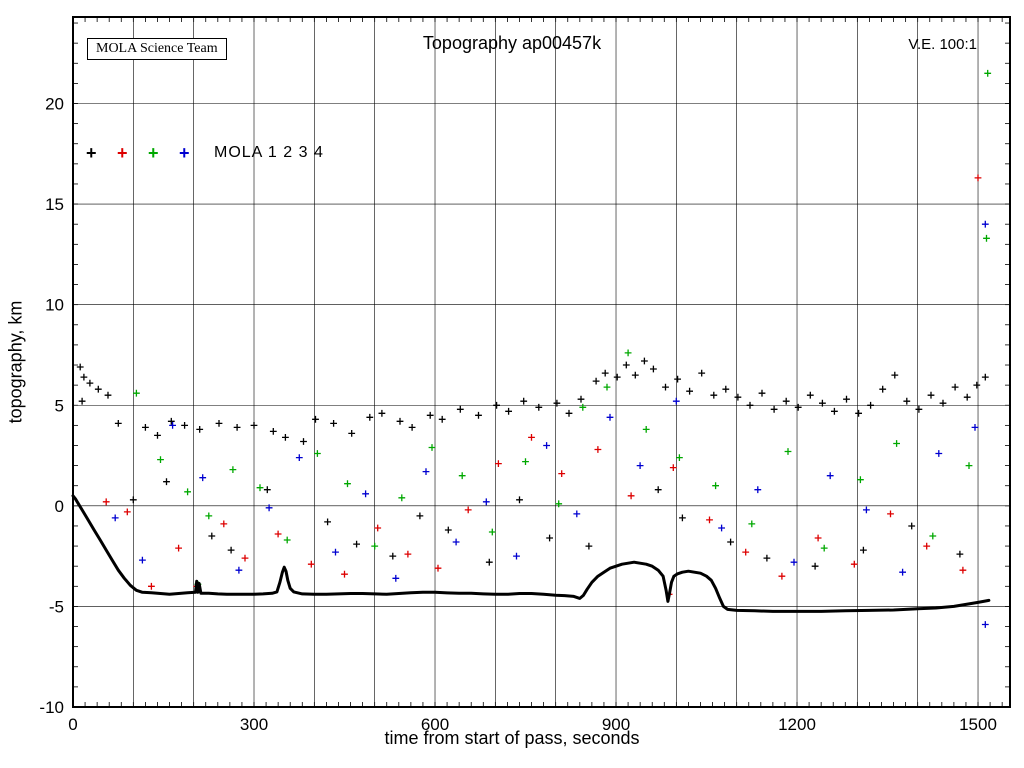 Image resolution: width=1024 pixels, height=768 pixels. Describe the element at coordinates (254, 724) in the screenshot. I see `svg-text: 300` at that location.